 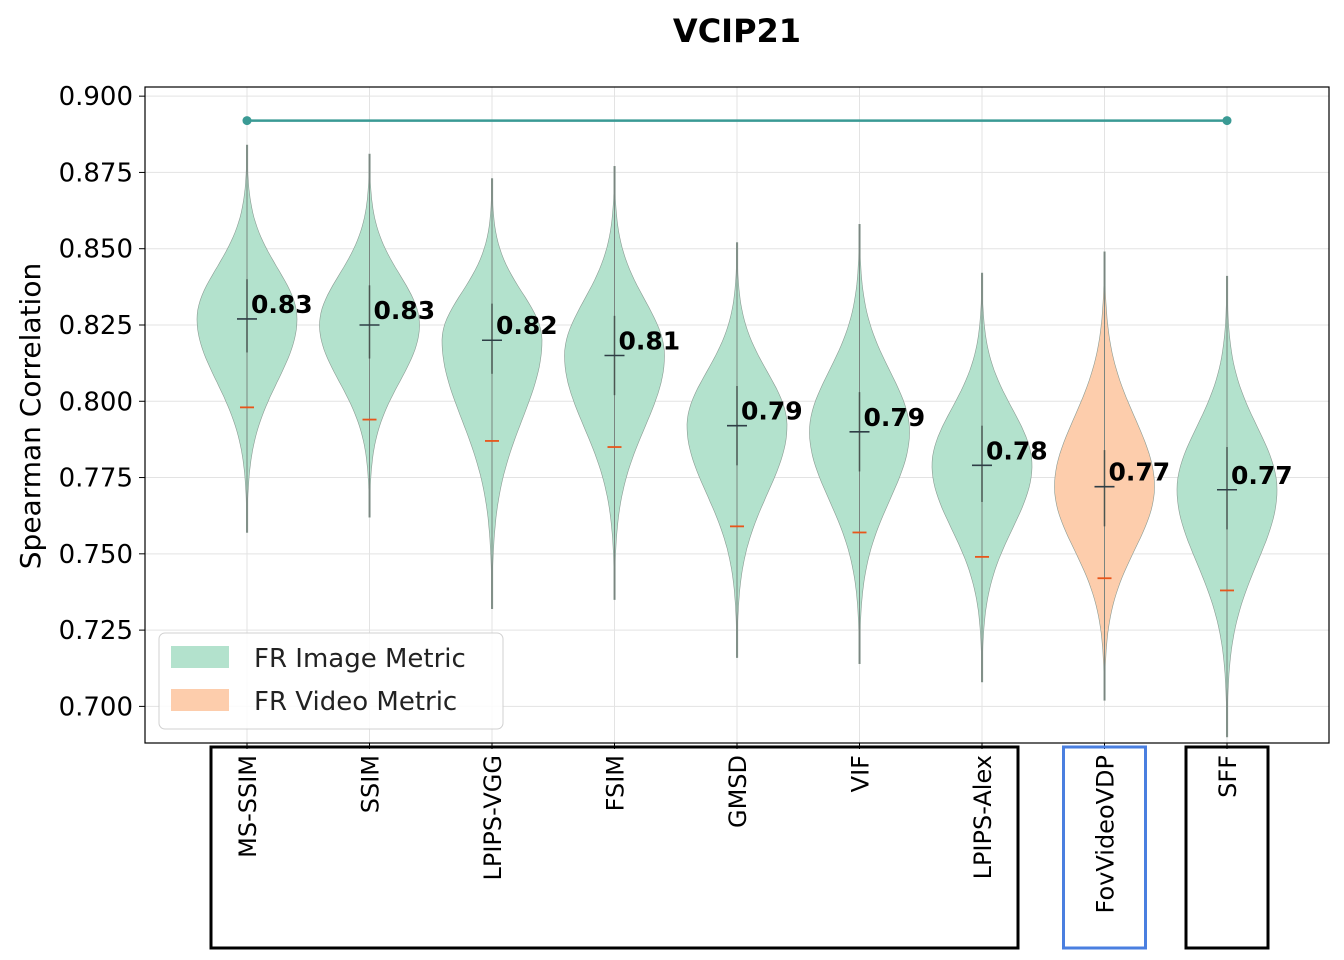 What do you see at coordinates (737, 31) in the screenshot?
I see `chart-title: VCIP21` at bounding box center [737, 31].